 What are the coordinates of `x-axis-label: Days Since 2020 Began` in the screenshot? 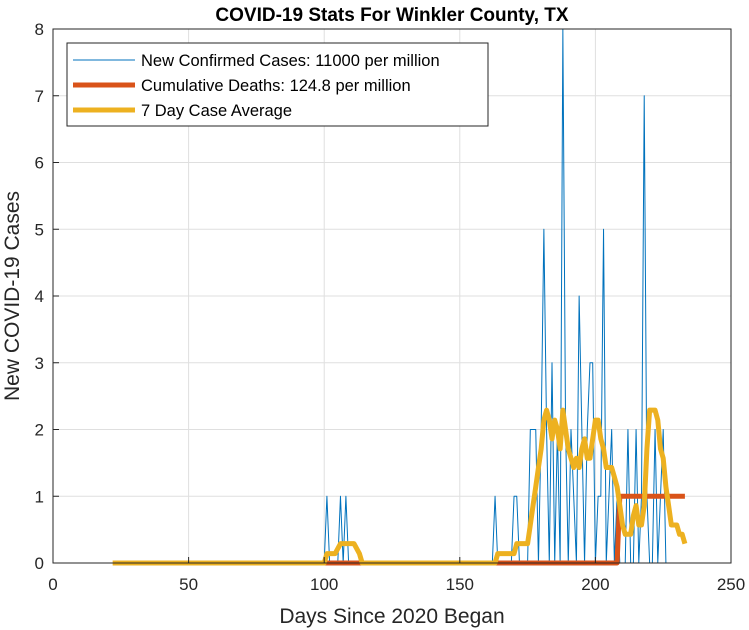 It's located at (391, 616).